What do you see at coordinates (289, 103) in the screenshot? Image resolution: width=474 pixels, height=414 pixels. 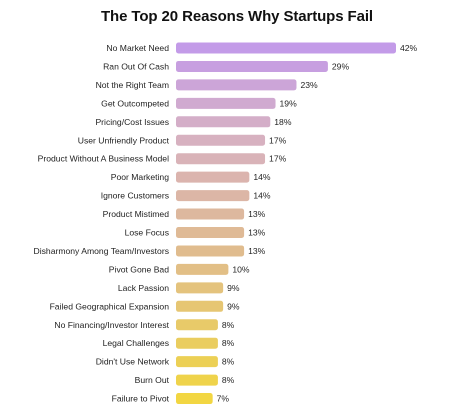 I see `data-label: 19%` at bounding box center [289, 103].